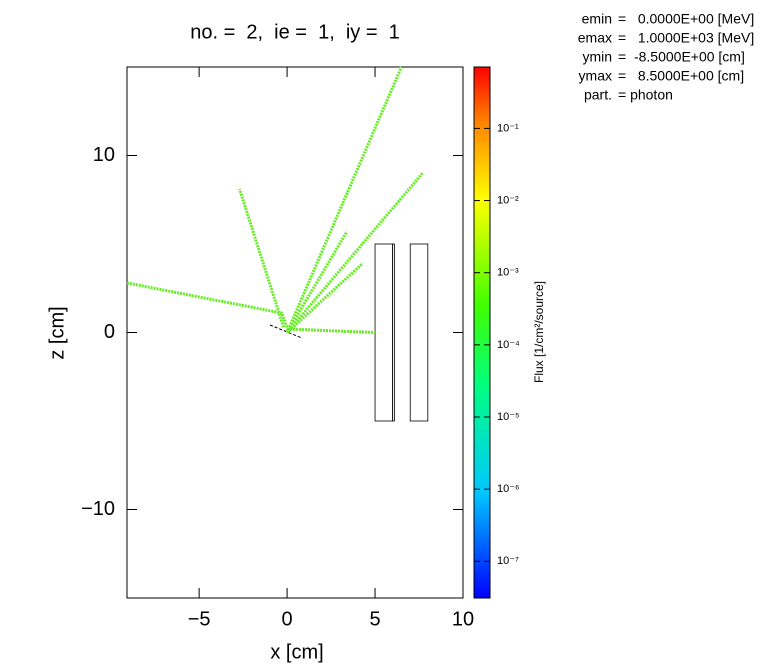  Describe the element at coordinates (295, 32) in the screenshot. I see `chart-title: no. = 2, ie = 1, iy = 1` at that location.